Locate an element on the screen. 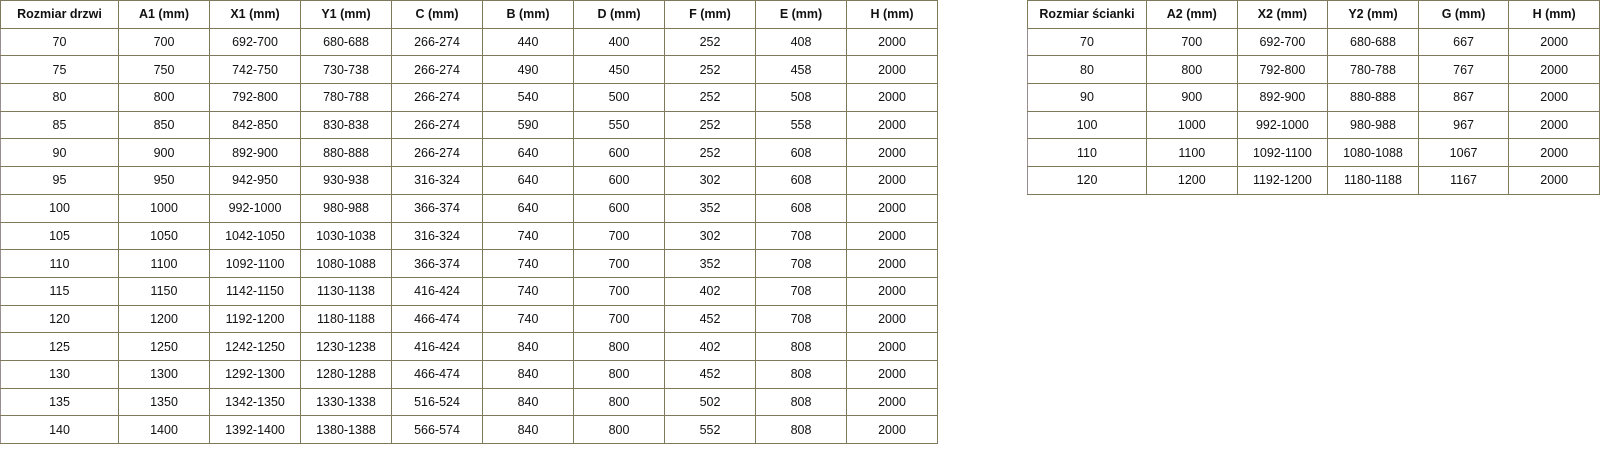  table-row: 110 1100 1092-1100 1080-1088 1067 2000 is located at coordinates (1313, 153).